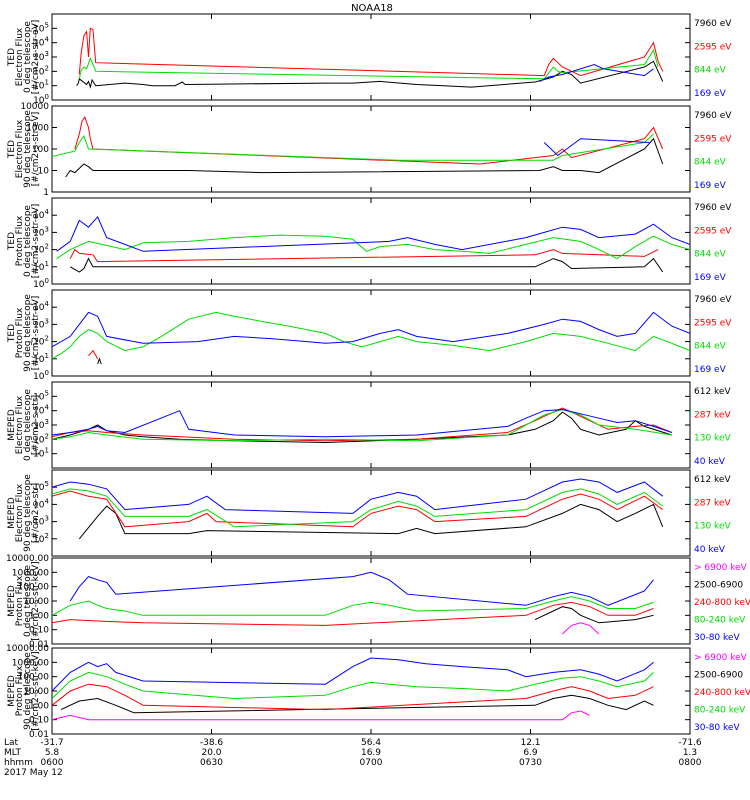 This screenshot has height=800, width=750. Describe the element at coordinates (530, 763) in the screenshot. I see `footer-hhmm: 0730` at that location.